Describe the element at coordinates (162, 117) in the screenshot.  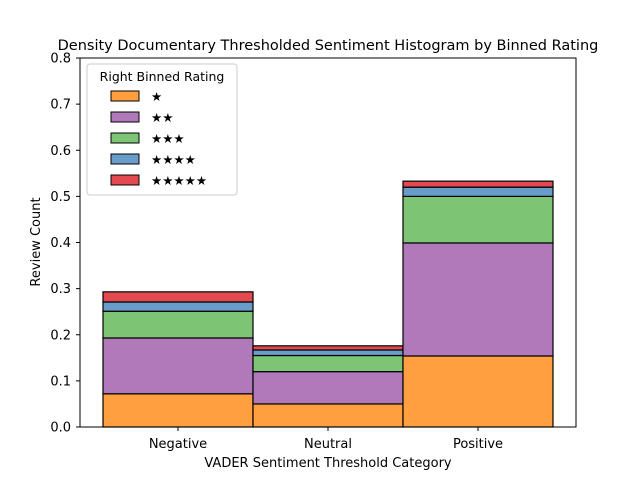
I see `legend-label: ★★` at that location.